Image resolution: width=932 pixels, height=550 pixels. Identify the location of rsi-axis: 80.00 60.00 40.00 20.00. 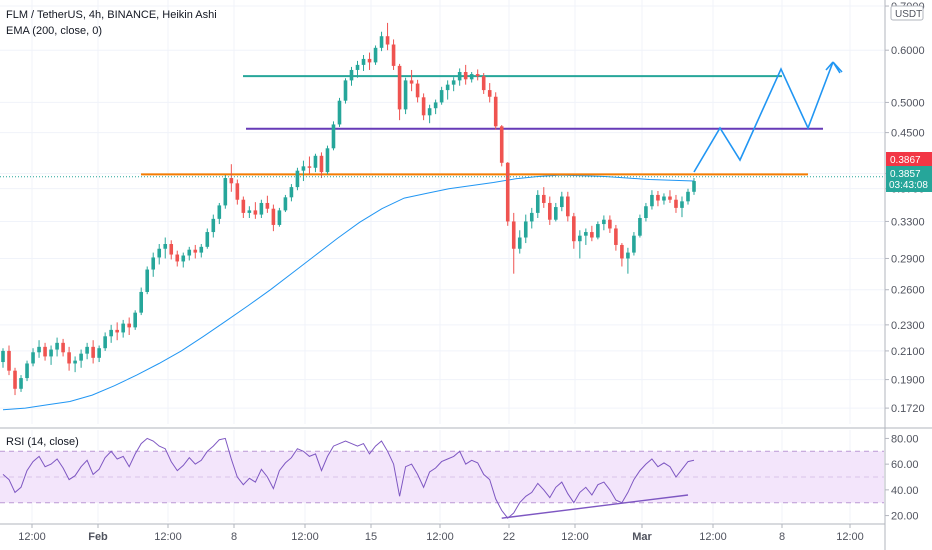
(902, 478).